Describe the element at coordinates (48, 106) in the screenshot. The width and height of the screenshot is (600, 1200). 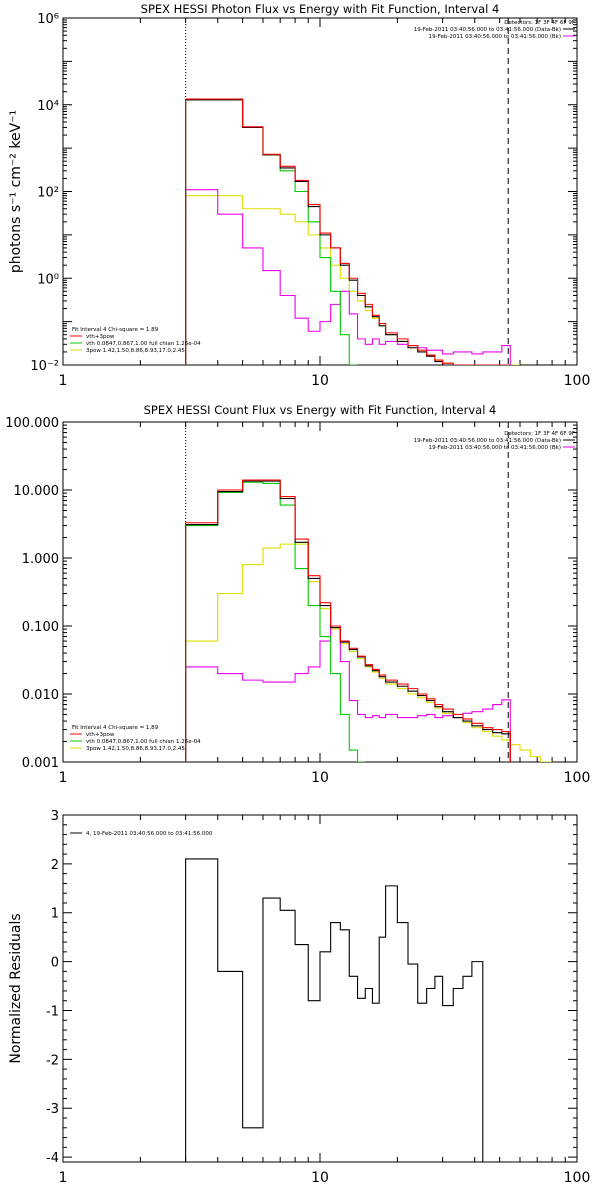
I see `y-tick-label: 10⁴` at that location.